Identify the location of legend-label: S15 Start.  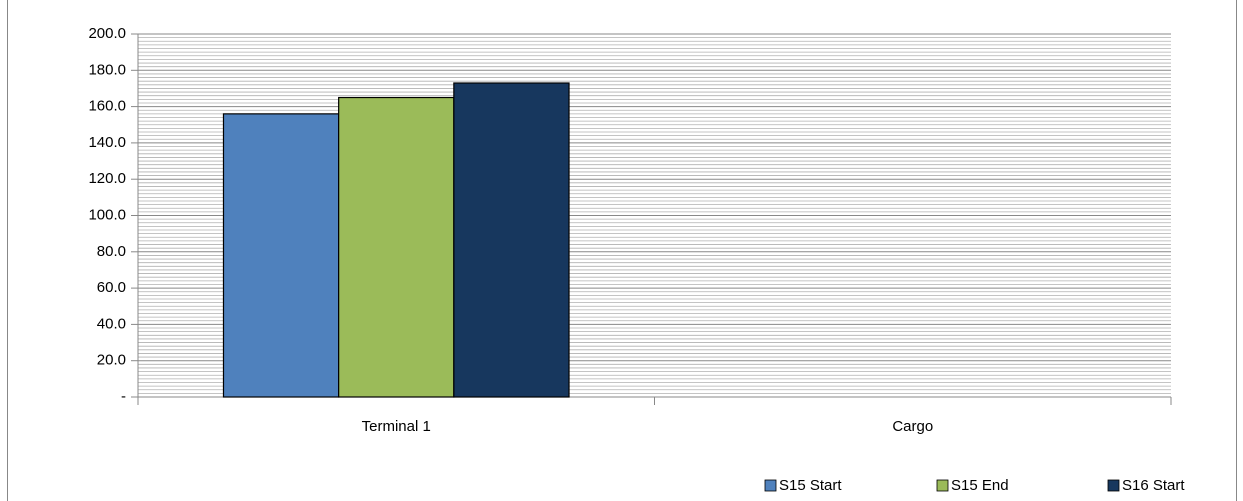
(810, 485).